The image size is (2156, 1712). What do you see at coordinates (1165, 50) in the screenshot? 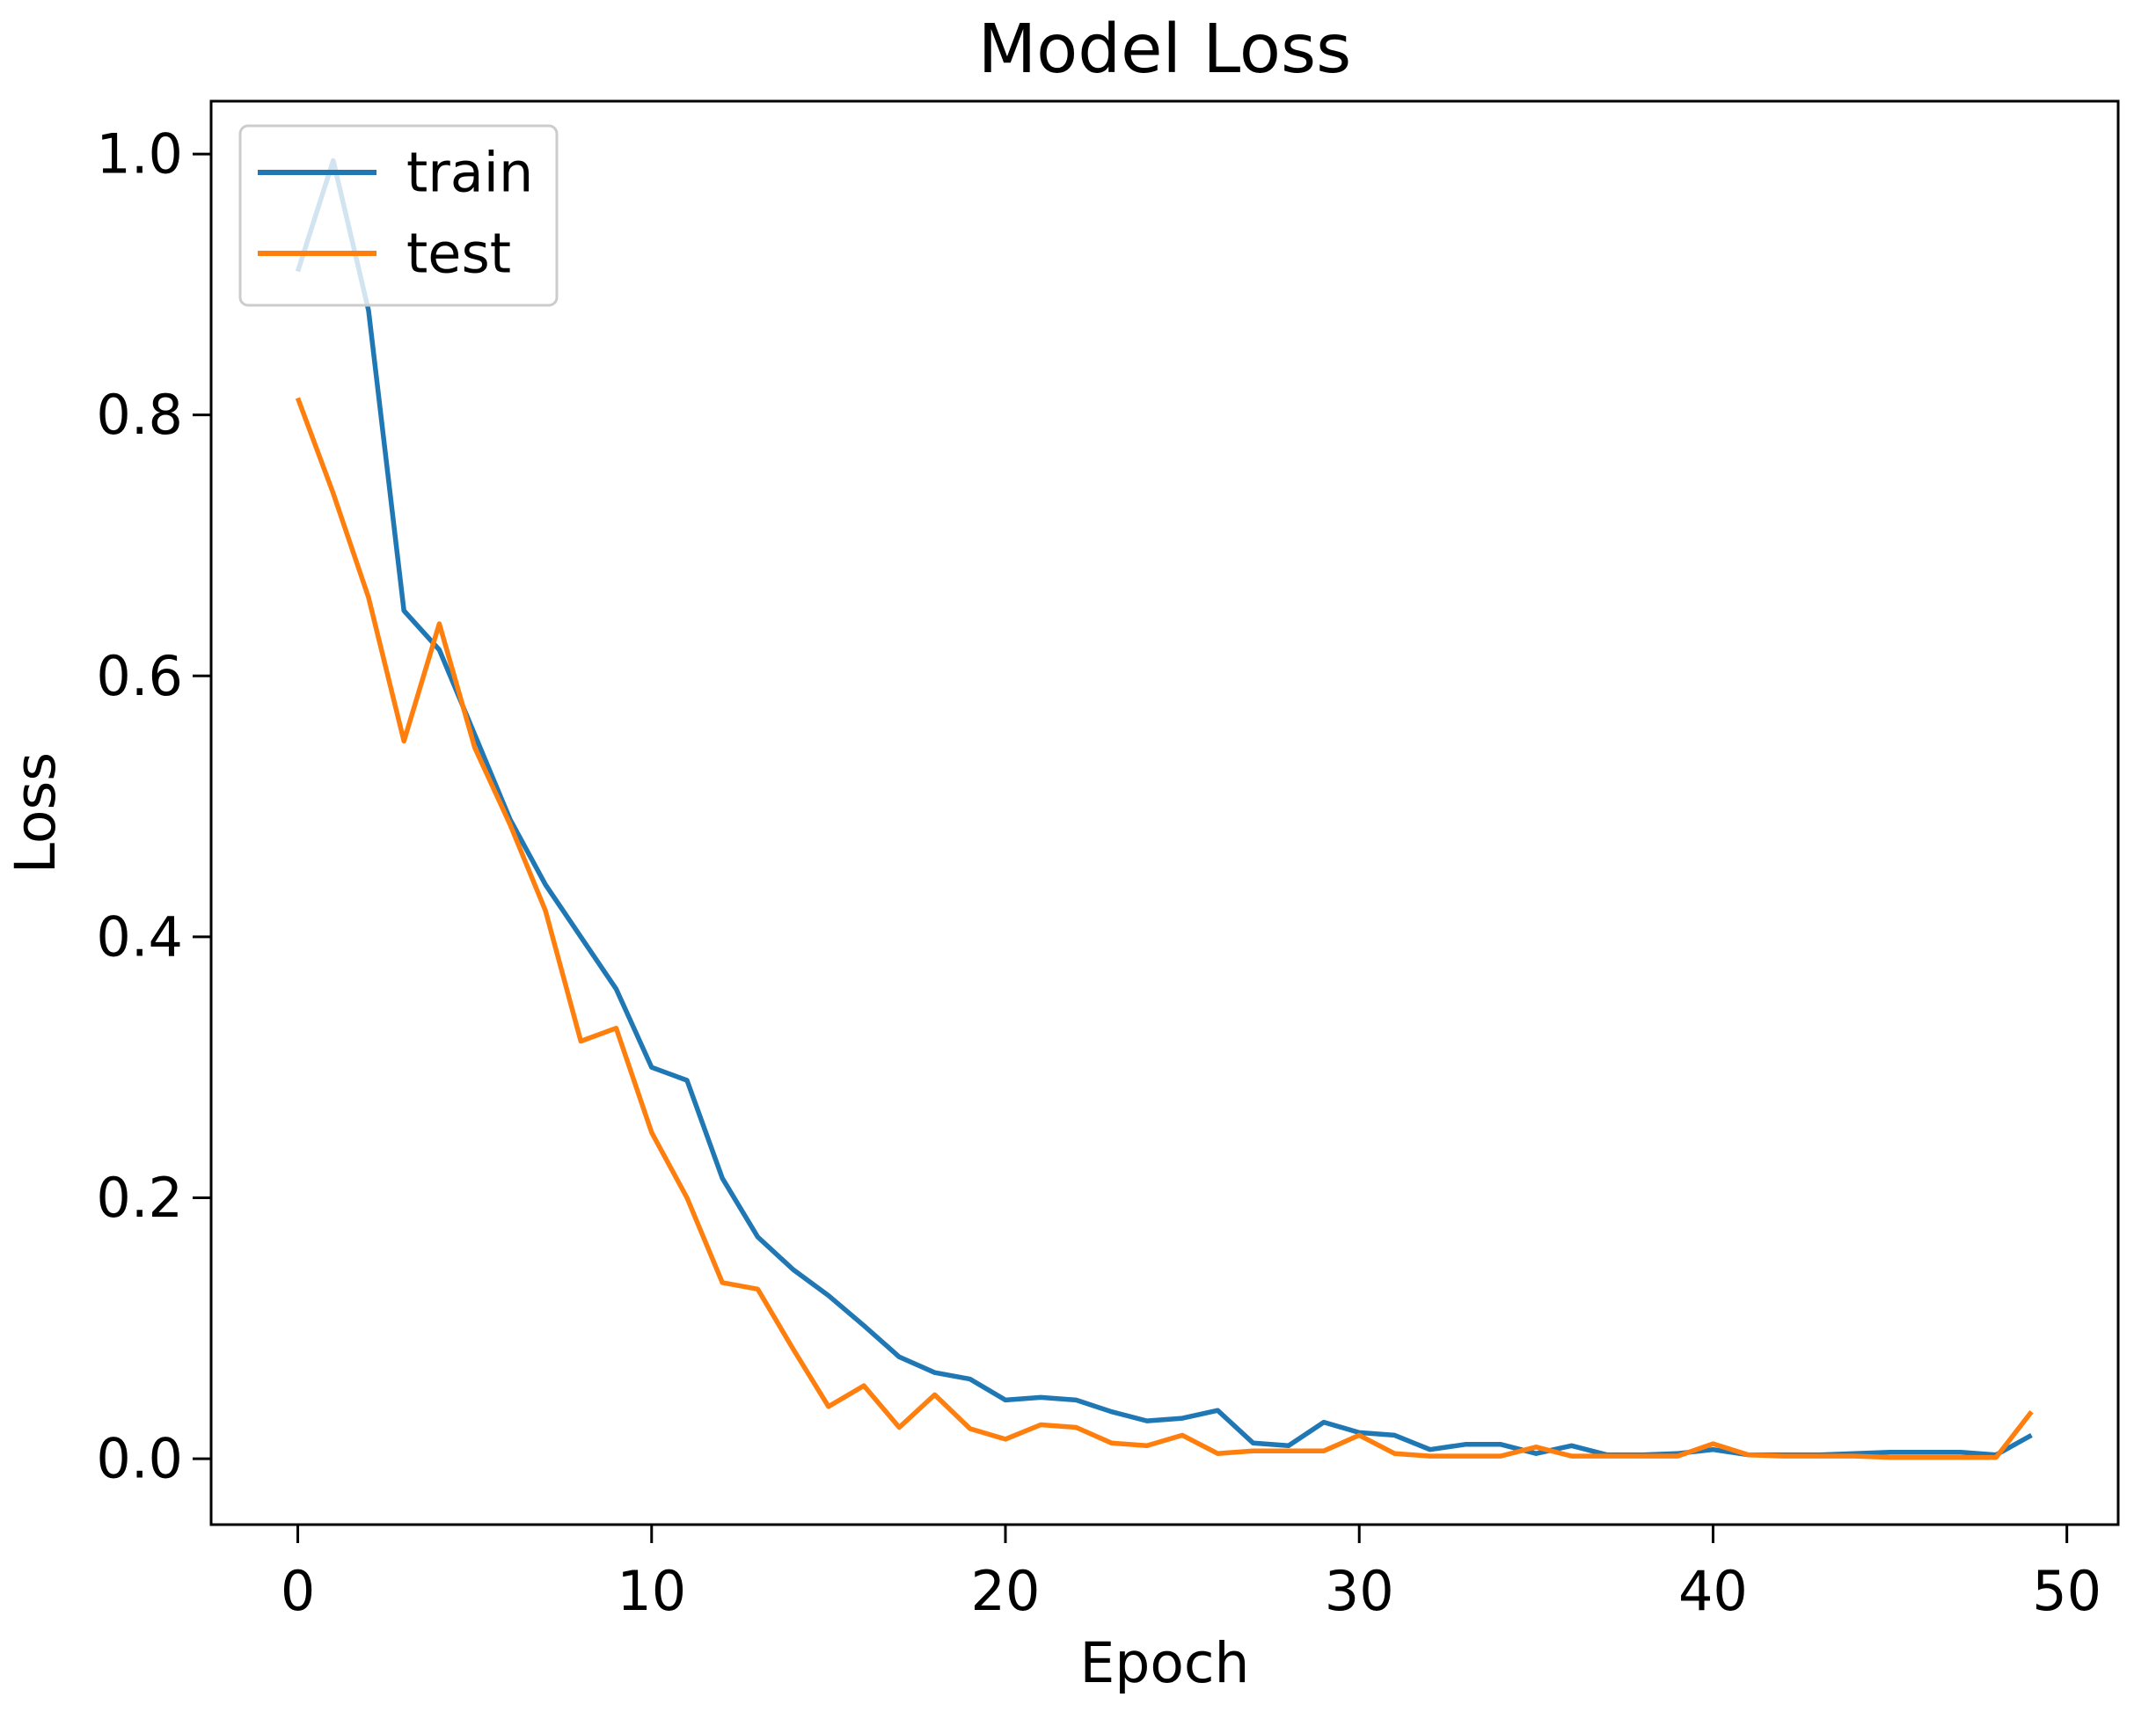
I see `chart-title: Model Loss` at bounding box center [1165, 50].